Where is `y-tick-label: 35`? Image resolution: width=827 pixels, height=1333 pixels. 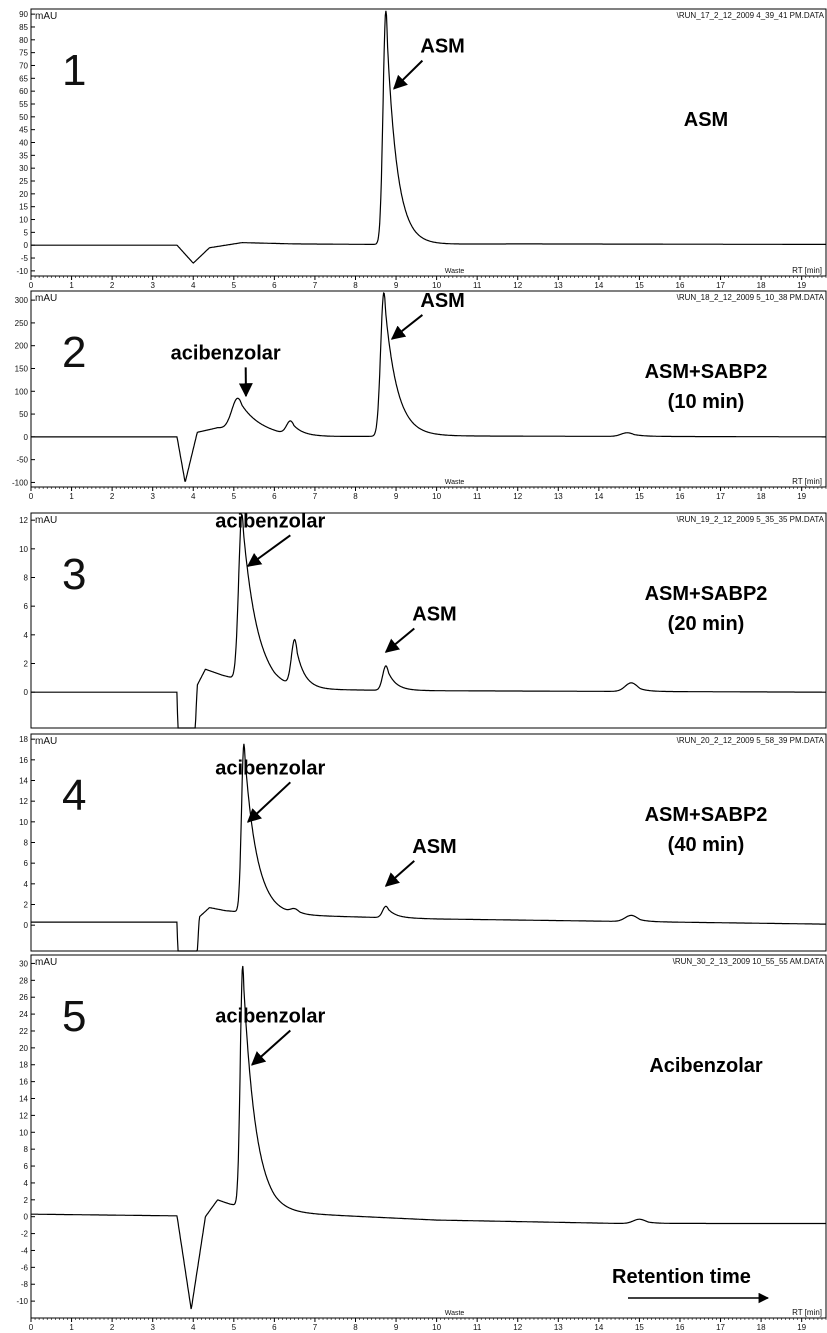 y-tick-label: 35 is located at coordinates (23, 155).